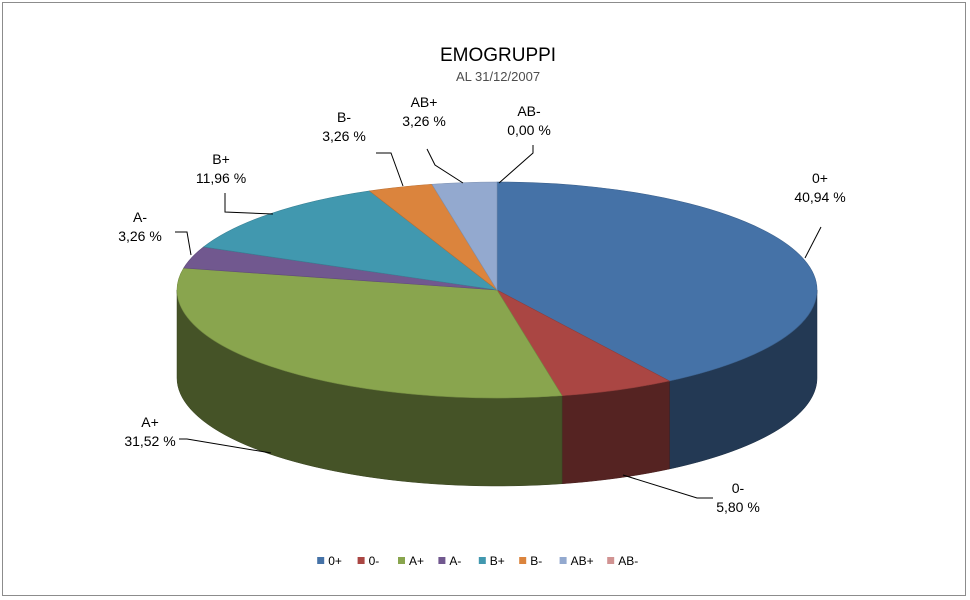  What do you see at coordinates (416, 561) in the screenshot?
I see `legend-label-A+: A+` at bounding box center [416, 561].